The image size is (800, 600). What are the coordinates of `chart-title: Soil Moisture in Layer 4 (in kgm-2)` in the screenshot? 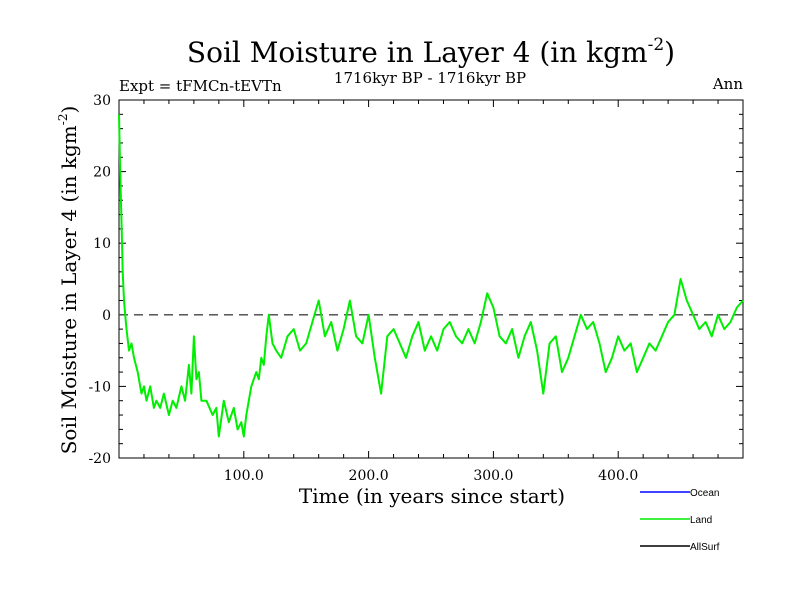 It's located at (431, 52).